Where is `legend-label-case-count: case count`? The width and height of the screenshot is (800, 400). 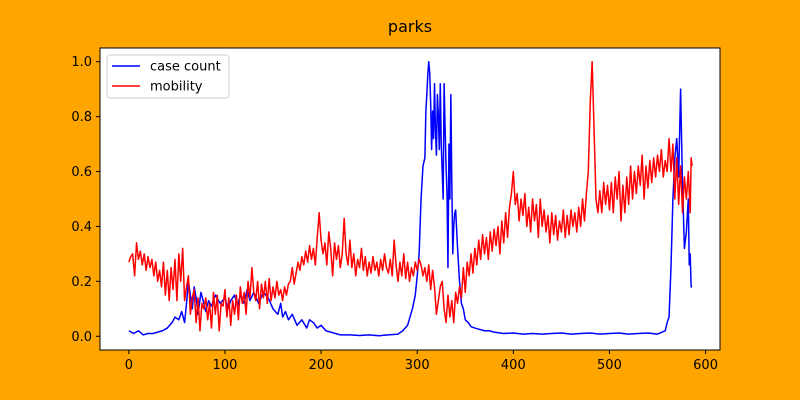 legend-label-case-count: case count is located at coordinates (185, 67).